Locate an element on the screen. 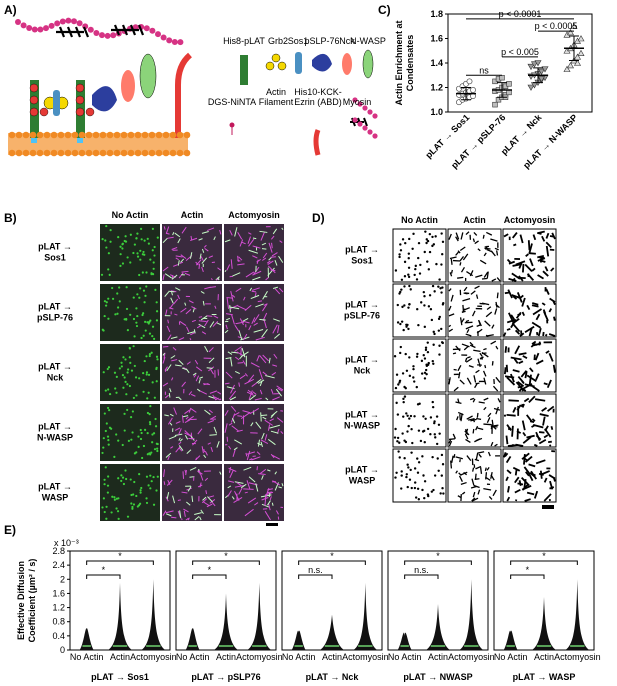 This screenshot has width=617, height=686. text-line: Actin is located at coordinates (276, 92).